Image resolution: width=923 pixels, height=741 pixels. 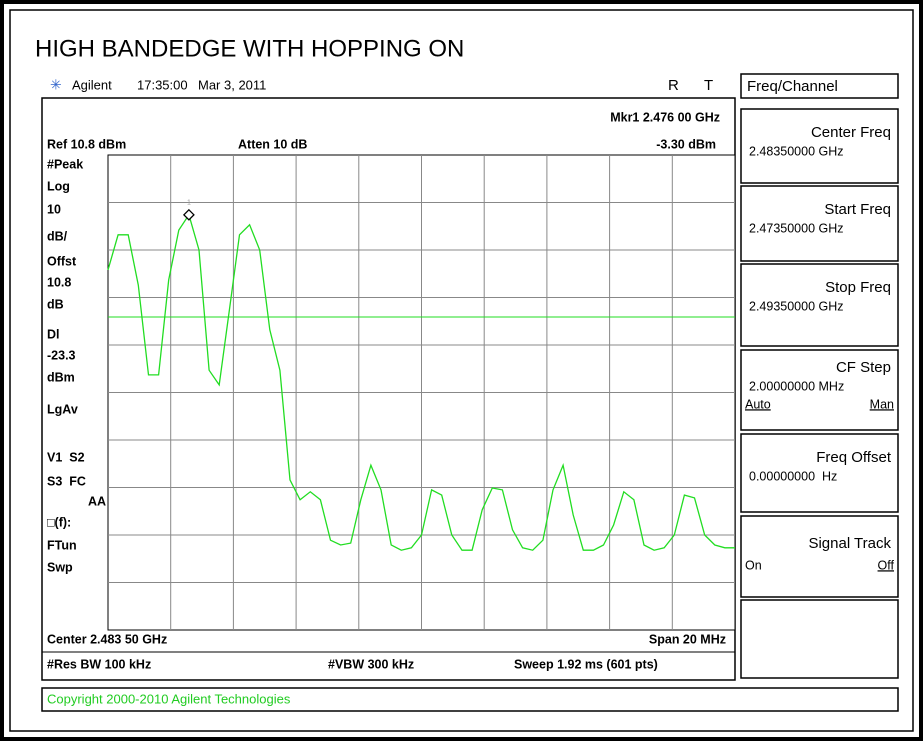 What do you see at coordinates (86, 144) in the screenshot?
I see `ref-level: Ref 10.8 dBm` at bounding box center [86, 144].